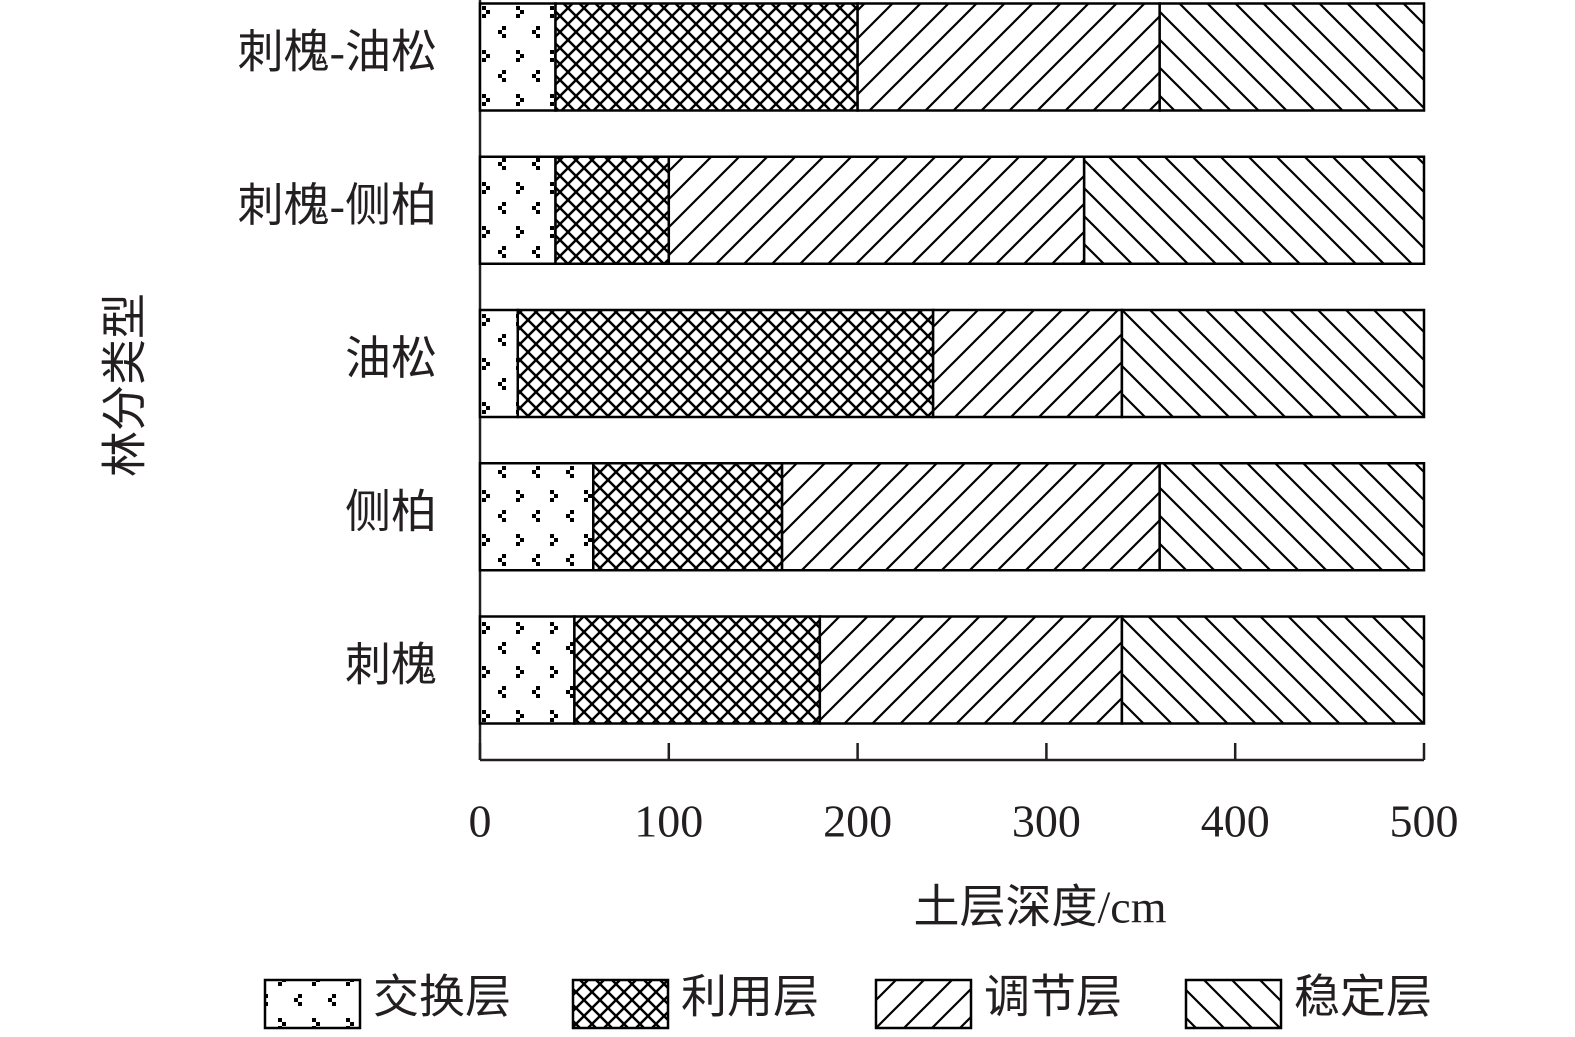  What do you see at coordinates (337, 205) in the screenshot?
I see `y-tick-label: 刺槐-侧柏` at bounding box center [337, 205].